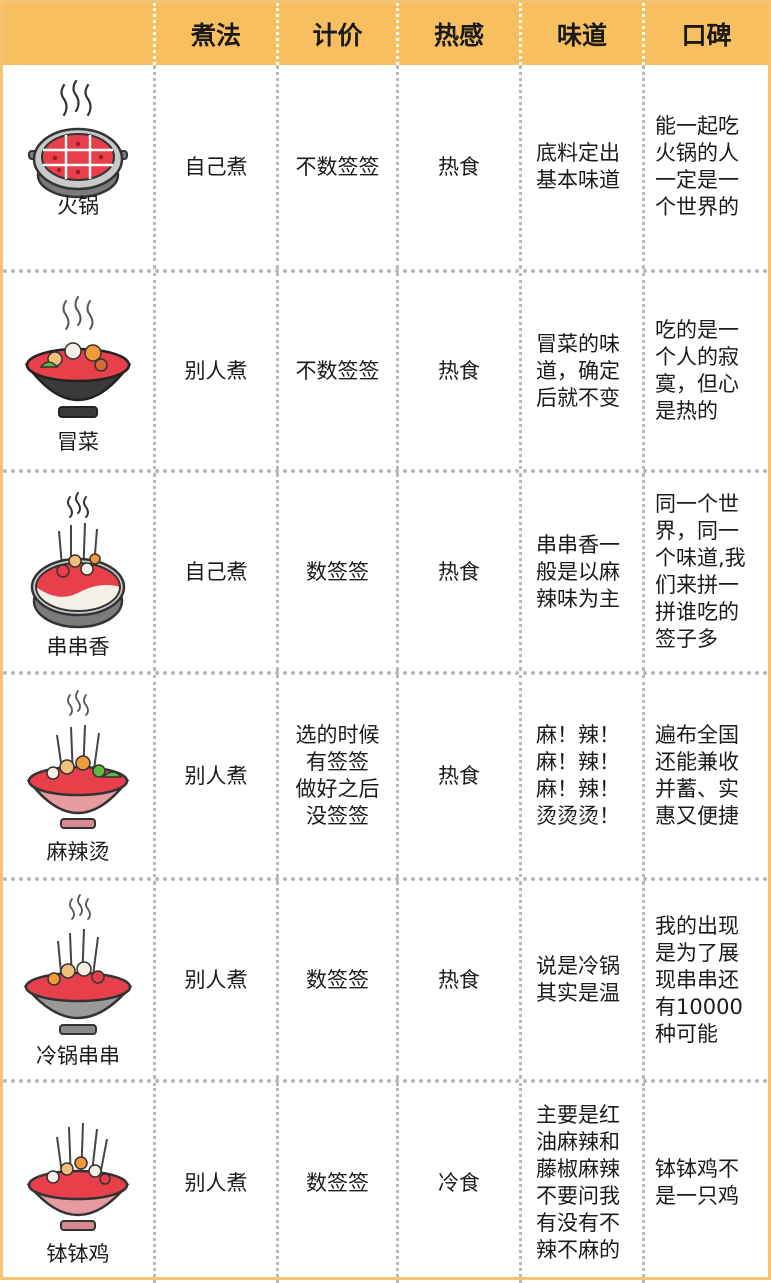 This screenshot has width=771, height=1283. Describe the element at coordinates (578, 153) in the screenshot. I see `taste-line: 底料定出` at that location.